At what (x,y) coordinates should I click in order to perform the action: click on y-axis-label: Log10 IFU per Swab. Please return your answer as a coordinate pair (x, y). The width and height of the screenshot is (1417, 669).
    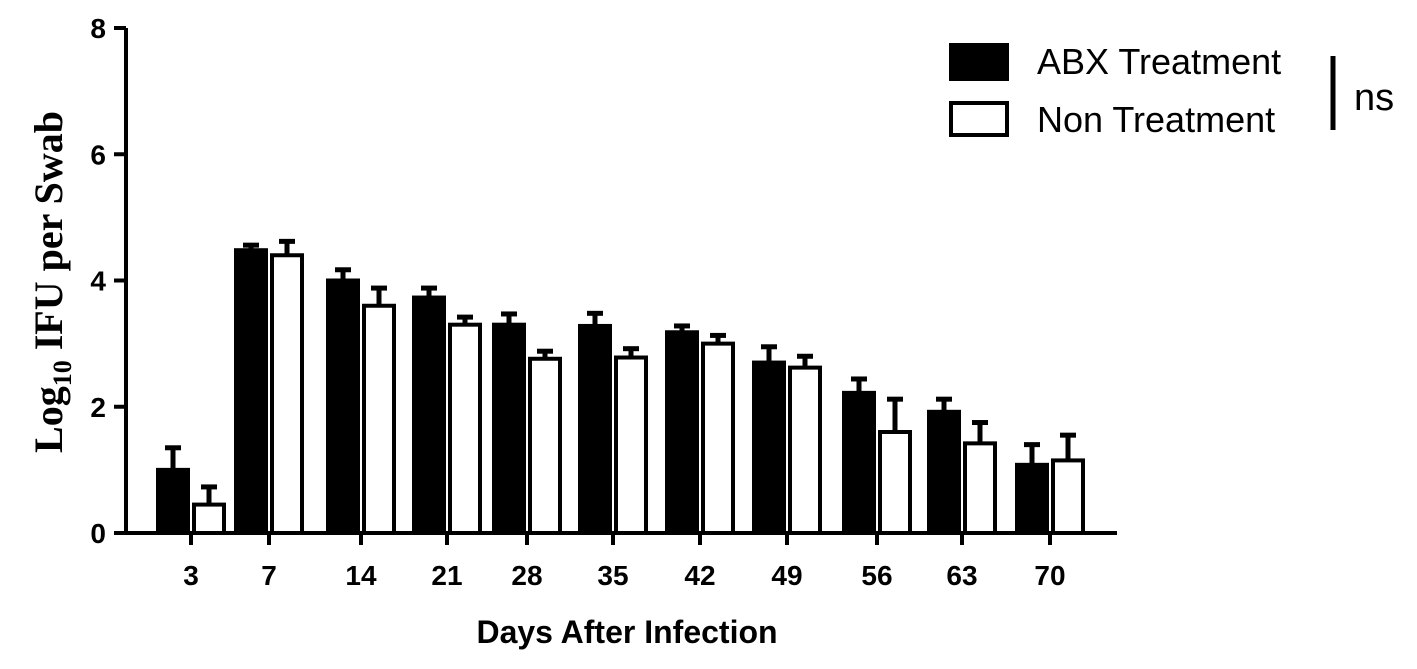
    Looking at the image, I should click on (51, 282).